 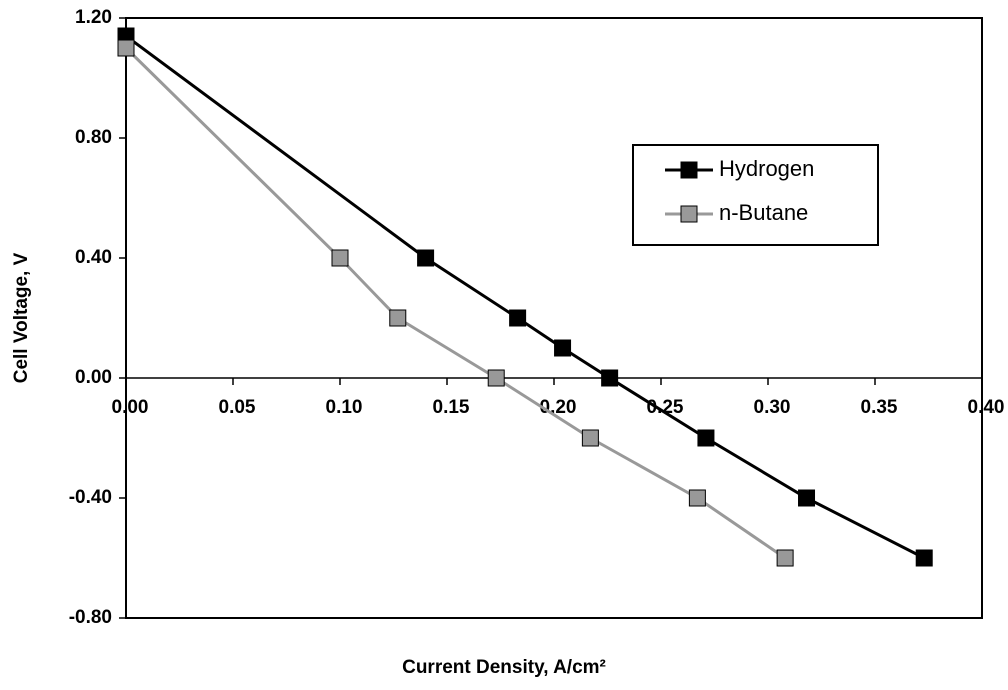 What do you see at coordinates (755, 195) in the screenshot?
I see `legend-box` at bounding box center [755, 195].